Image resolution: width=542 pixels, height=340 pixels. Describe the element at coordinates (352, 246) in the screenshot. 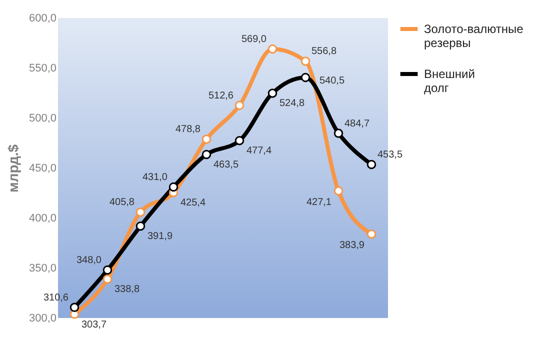

I see `data-label: 383,9` at that location.